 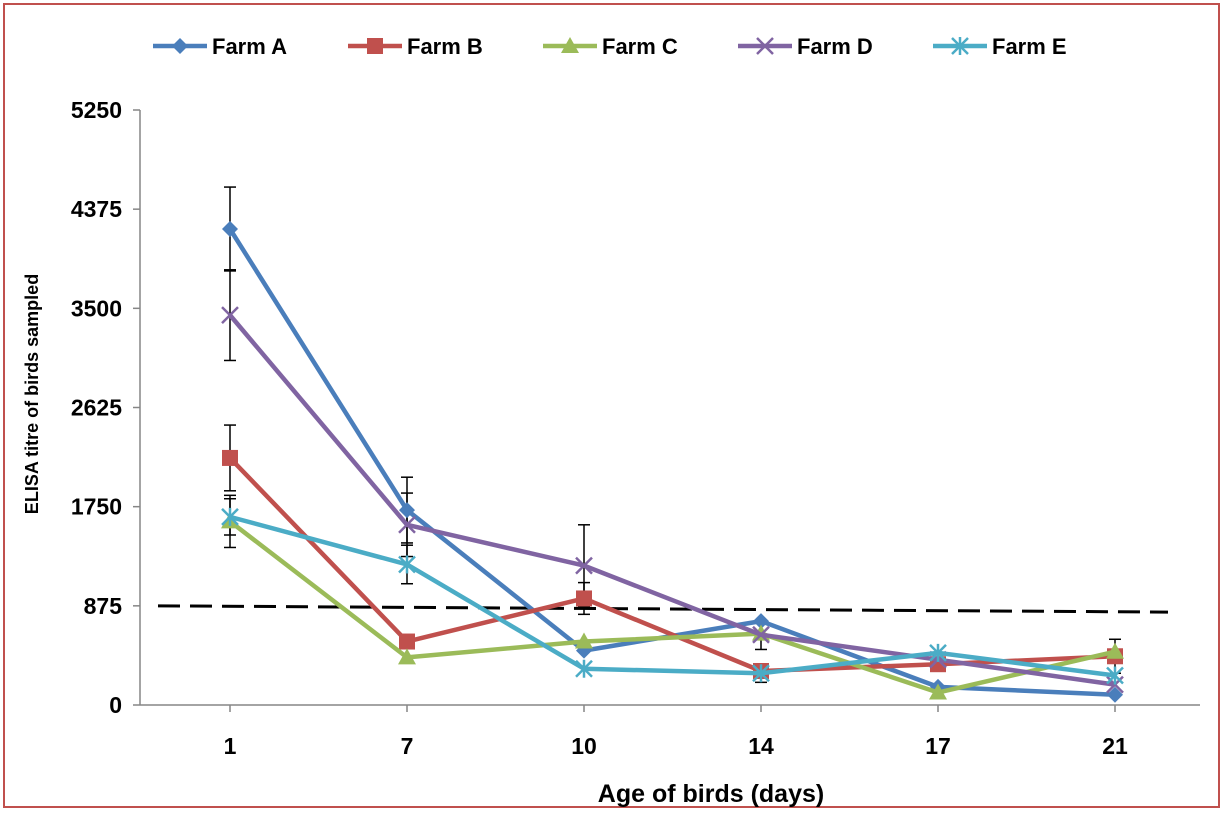 I want to click on x-ticks: 1 7 10 14 17 21, so click(x=676, y=732).